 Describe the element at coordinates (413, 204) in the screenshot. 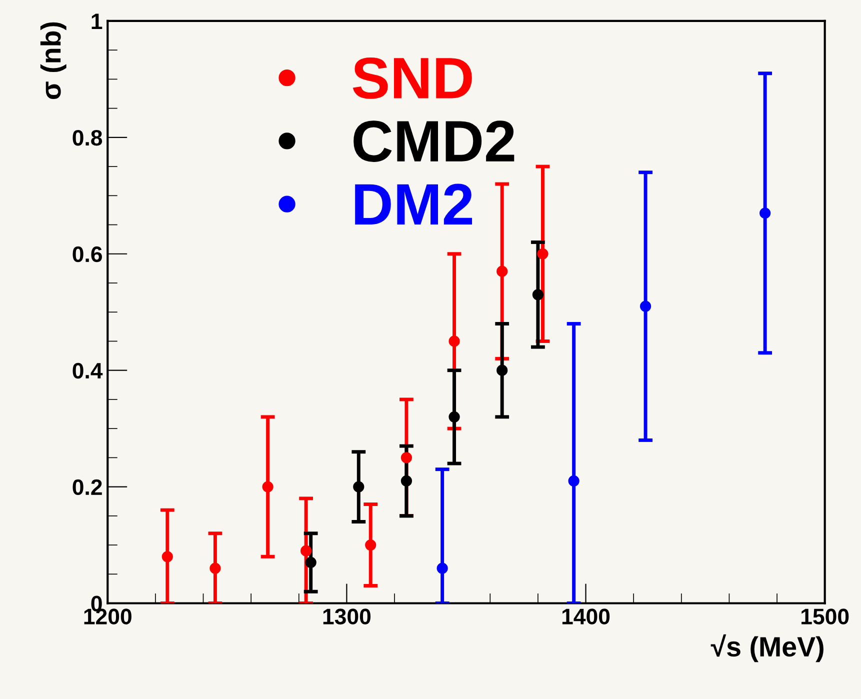

I see `legend-label: DM2` at that location.